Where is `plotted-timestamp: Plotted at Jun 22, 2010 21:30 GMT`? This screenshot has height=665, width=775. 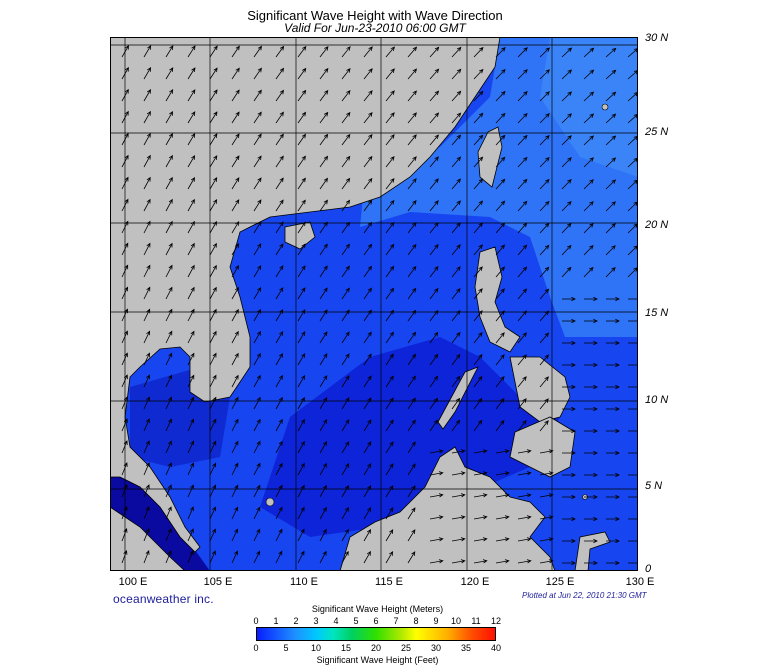 plotted-timestamp: Plotted at Jun 22, 2010 21:30 GMT is located at coordinates (584, 595).